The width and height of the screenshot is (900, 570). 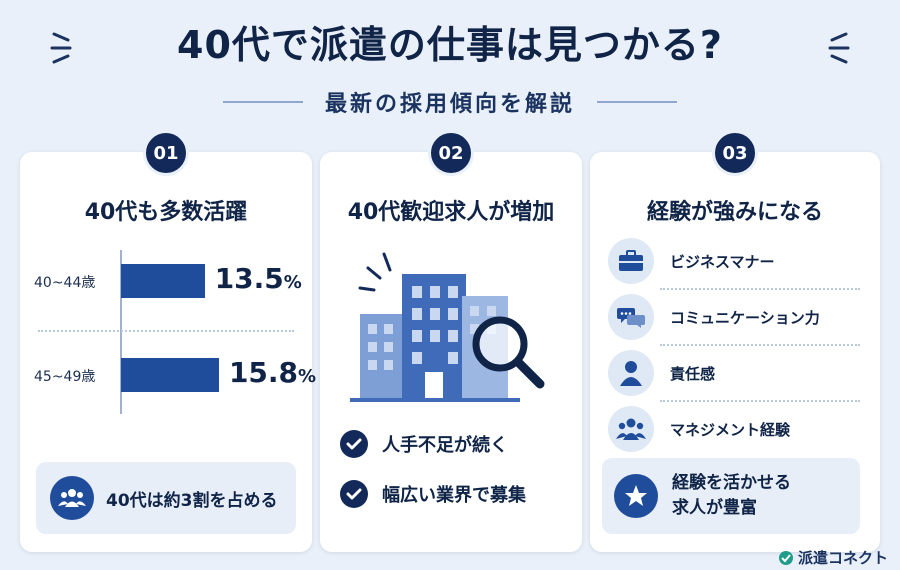 What do you see at coordinates (714, 508) in the screenshot?
I see `highlight-line-2: 求人が豊富` at bounding box center [714, 508].